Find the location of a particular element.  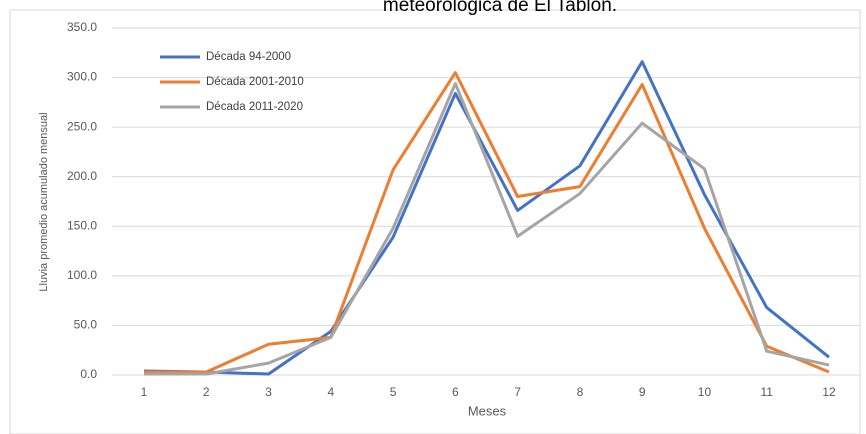

y-tick-label: 150.0 is located at coordinates (82, 225).